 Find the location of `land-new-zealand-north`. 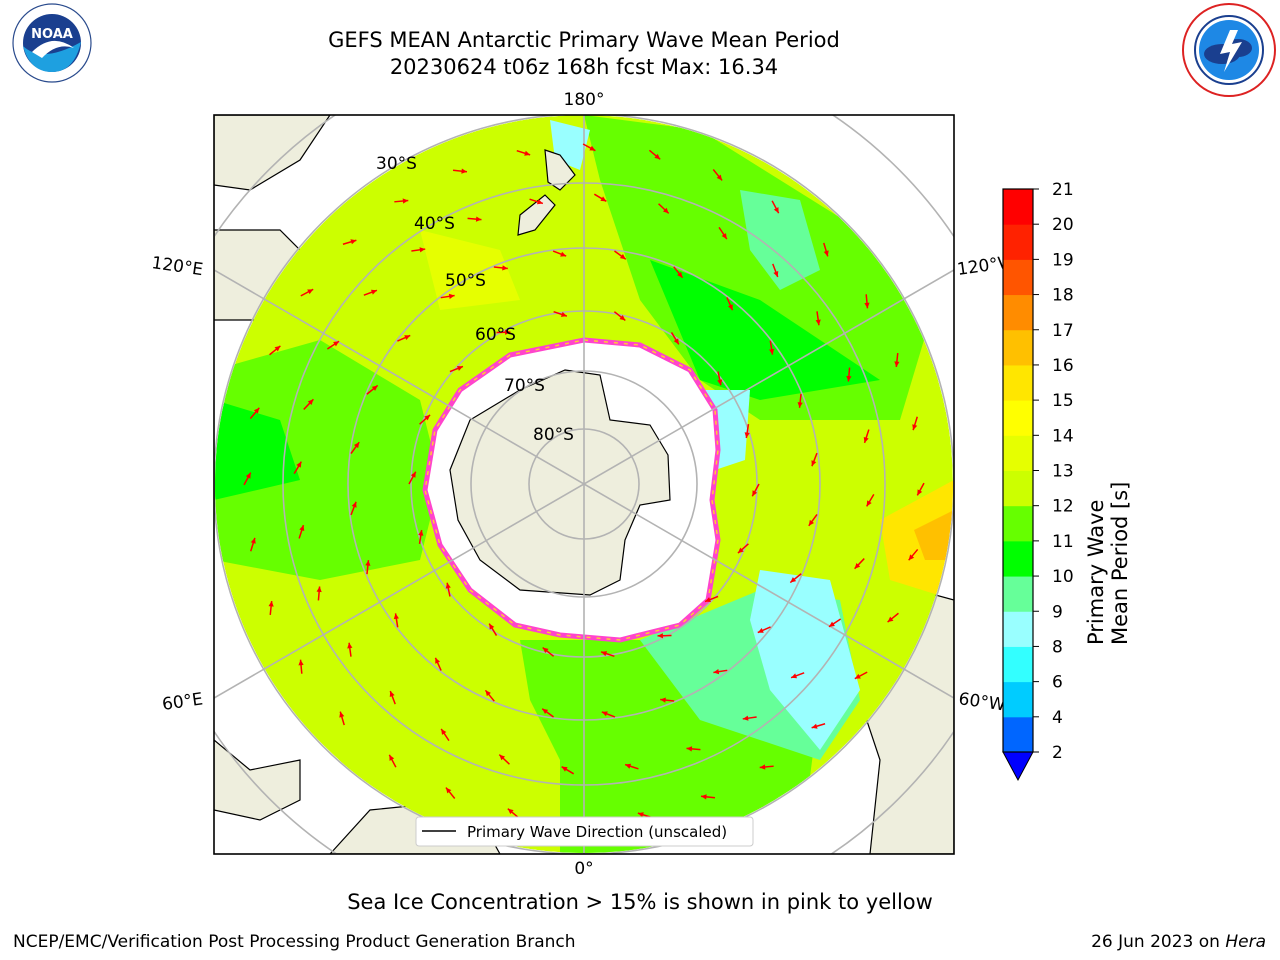

land-new-zealand-north is located at coordinates (560, 170).